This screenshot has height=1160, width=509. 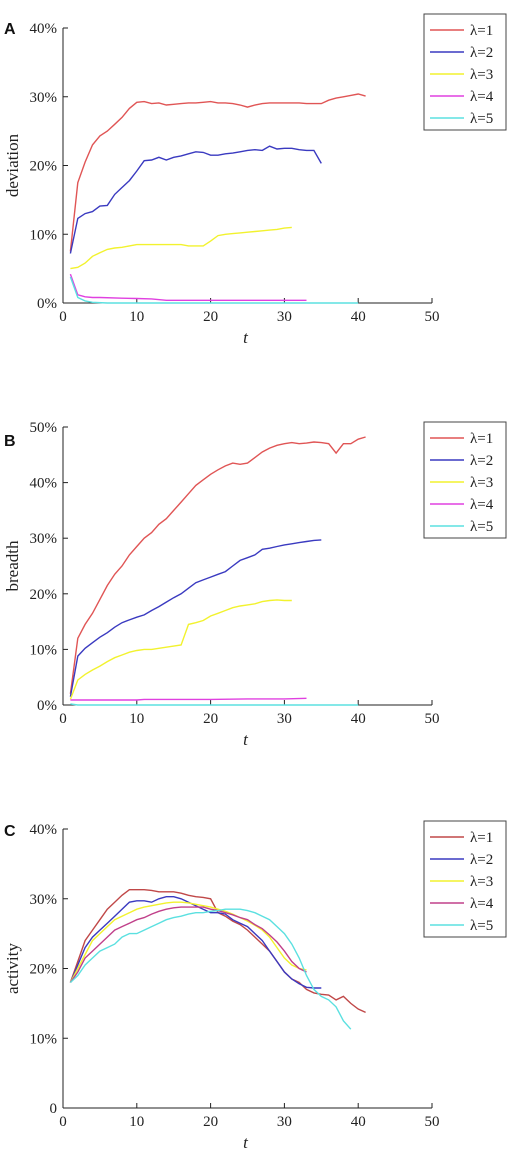 What do you see at coordinates (12, 968) in the screenshot?
I see `y-axis-title: activity` at bounding box center [12, 968].